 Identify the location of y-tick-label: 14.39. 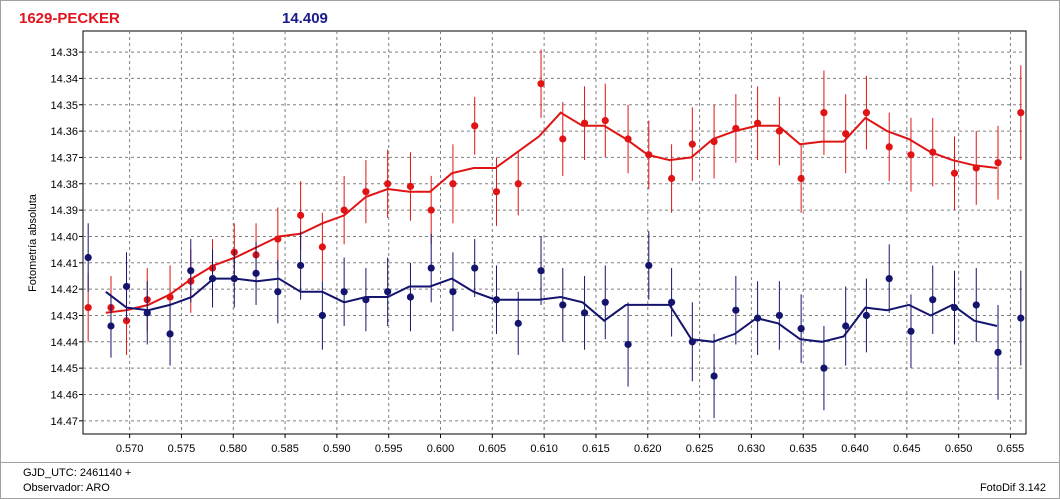
(64, 211).